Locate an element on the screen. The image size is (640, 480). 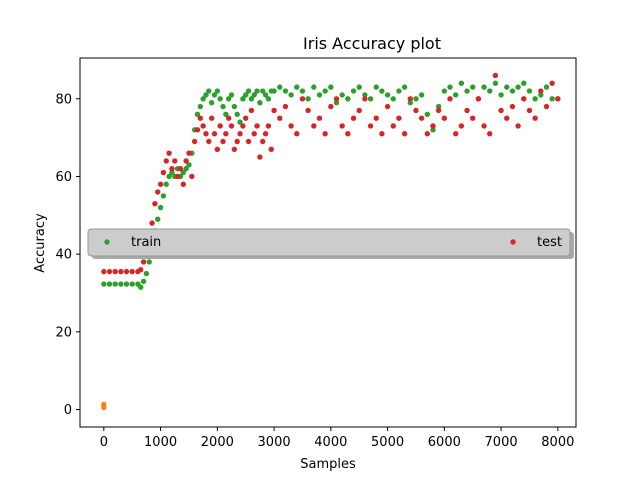
x-axis-ticks: 0 1000 2000 3000 4000 5000 6000 7000 8000 is located at coordinates (337, 438).